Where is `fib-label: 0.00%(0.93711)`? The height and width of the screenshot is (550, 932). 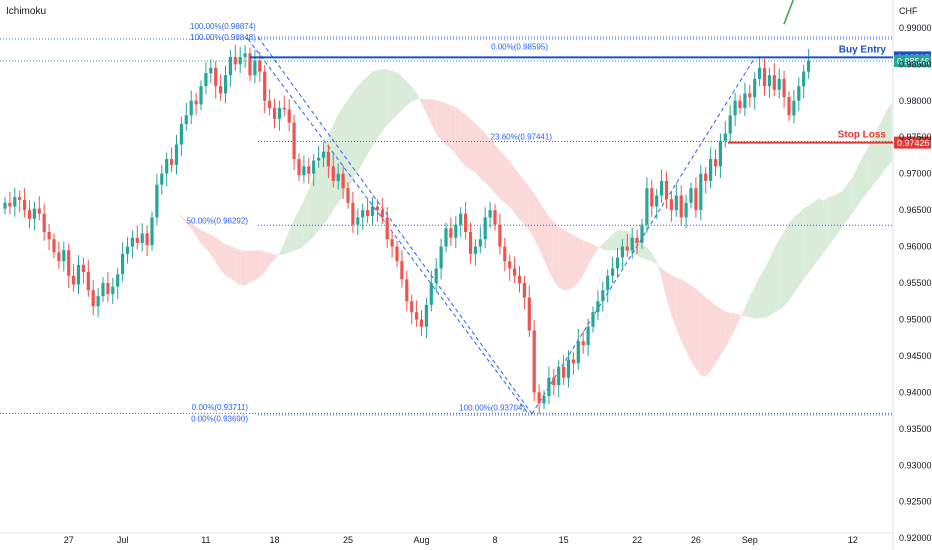 fib-label: 0.00%(0.93711) is located at coordinates (220, 407).